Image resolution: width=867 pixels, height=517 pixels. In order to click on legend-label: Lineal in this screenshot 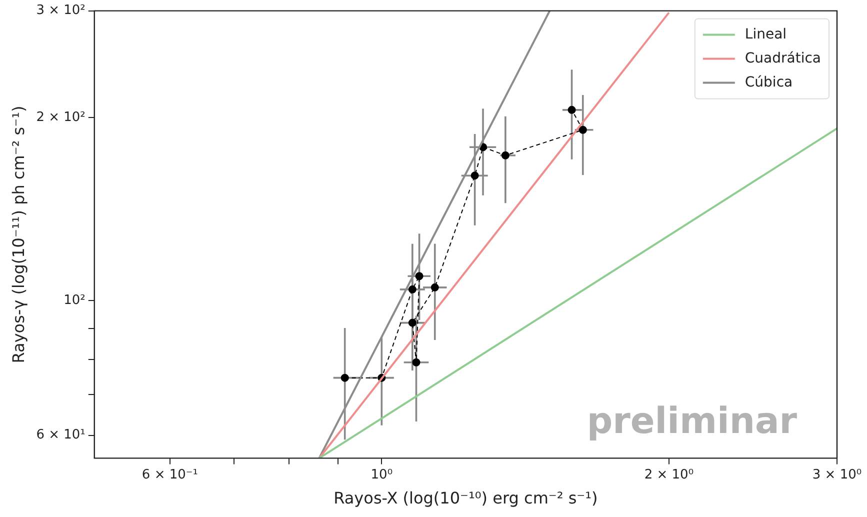, I will do `click(765, 34)`.